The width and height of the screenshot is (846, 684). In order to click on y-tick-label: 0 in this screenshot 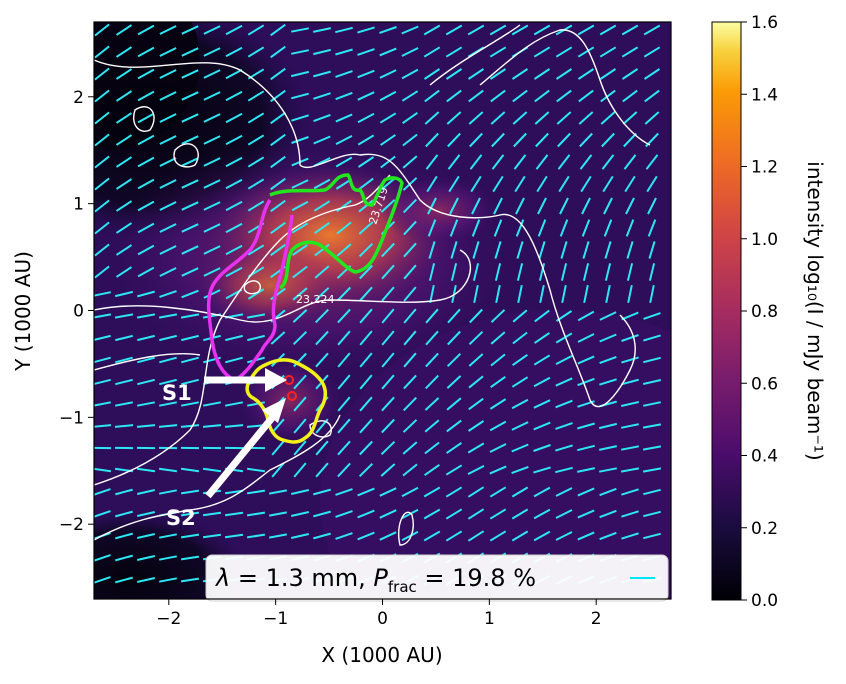, I will do `click(78, 312)`.